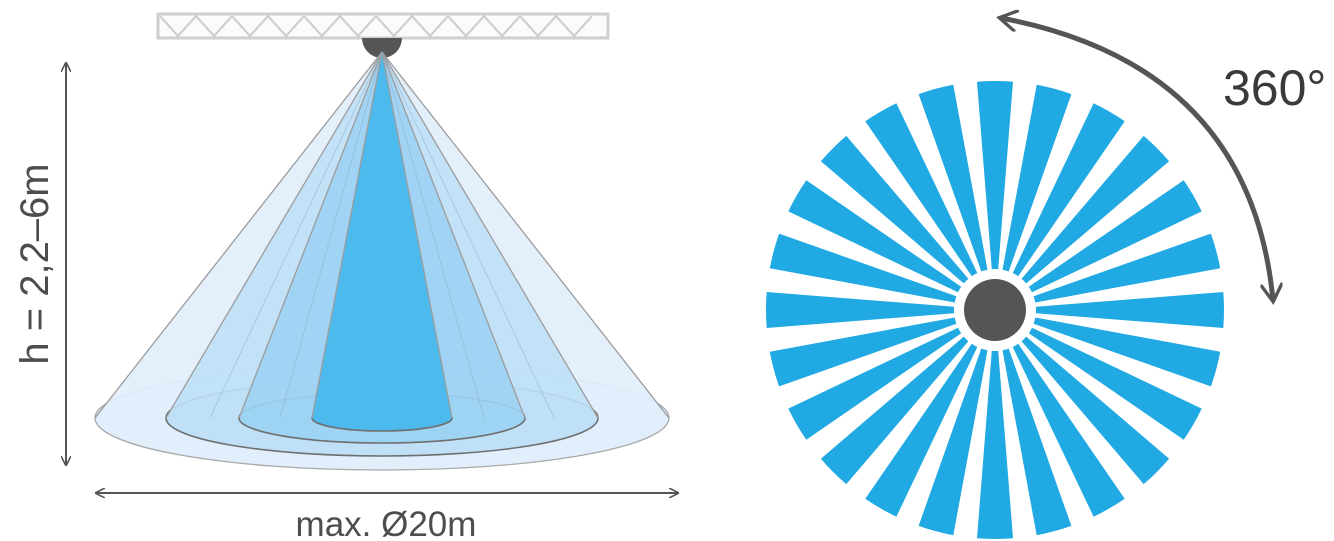 This screenshot has width=1334, height=541. I want to click on ceiling-truss, so click(383, 26).